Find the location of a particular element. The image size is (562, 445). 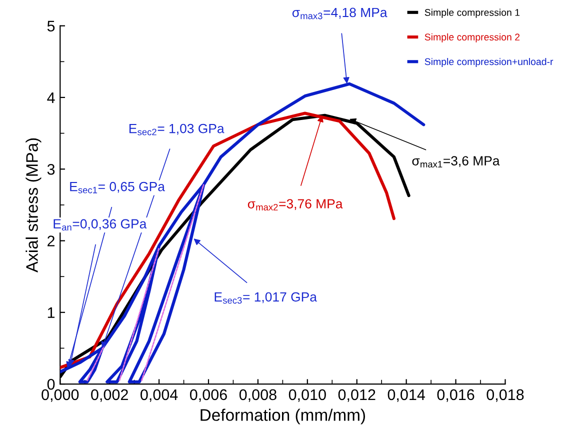

y-tick-label: 0 is located at coordinates (51, 384).